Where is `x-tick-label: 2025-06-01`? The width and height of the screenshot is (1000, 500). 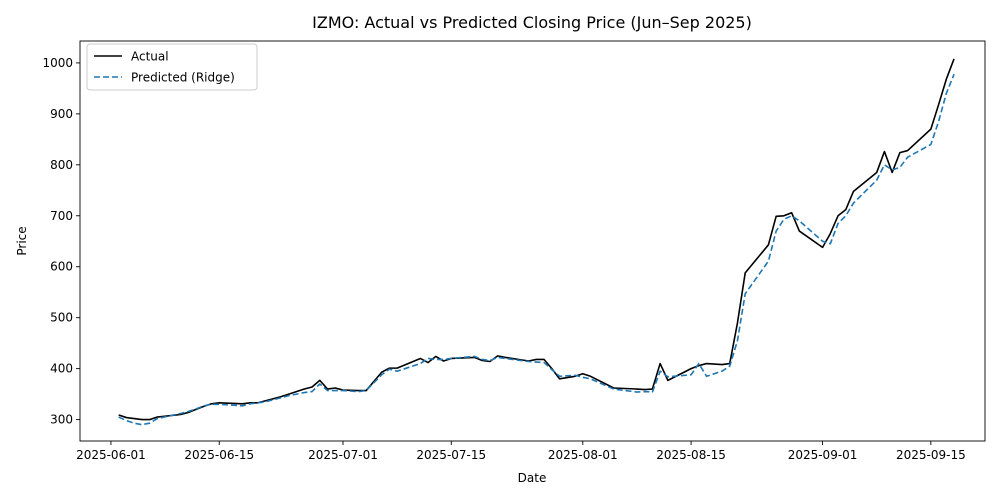
x-tick-label: 2025-06-01 is located at coordinates (111, 455).